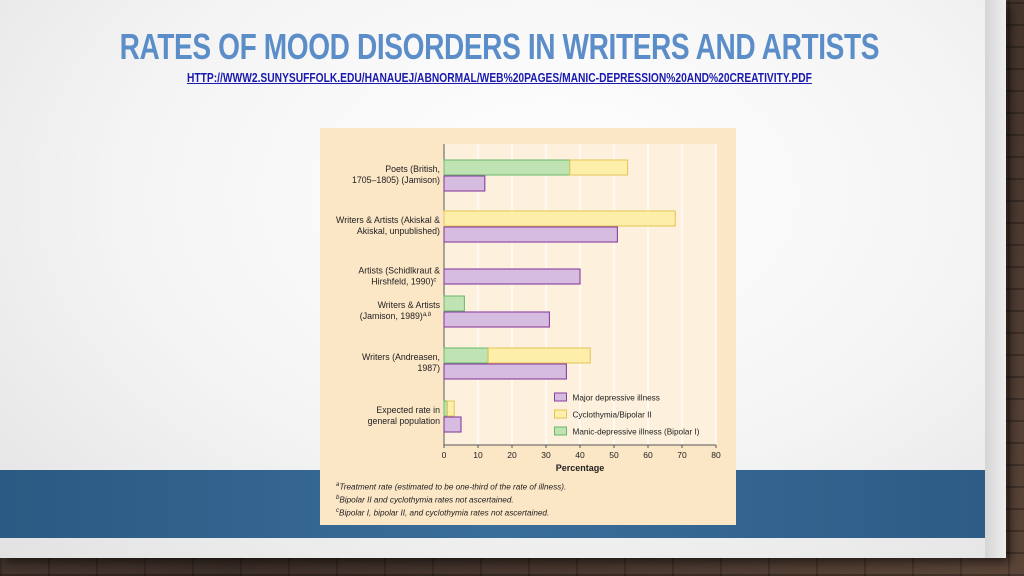  What do you see at coordinates (648, 455) in the screenshot?
I see `x-tick-label-60: 60` at bounding box center [648, 455].